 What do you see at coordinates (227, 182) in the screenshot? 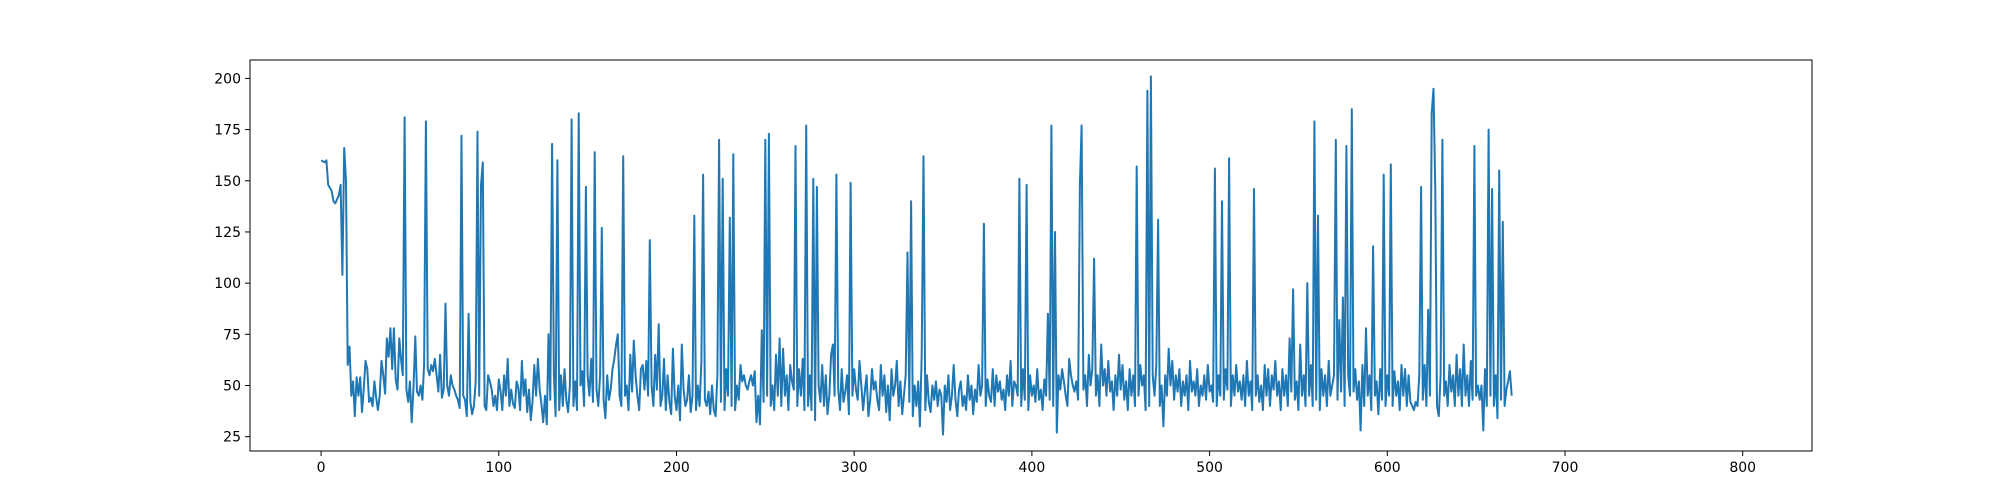
I see `y-tick-label: 150` at bounding box center [227, 182].